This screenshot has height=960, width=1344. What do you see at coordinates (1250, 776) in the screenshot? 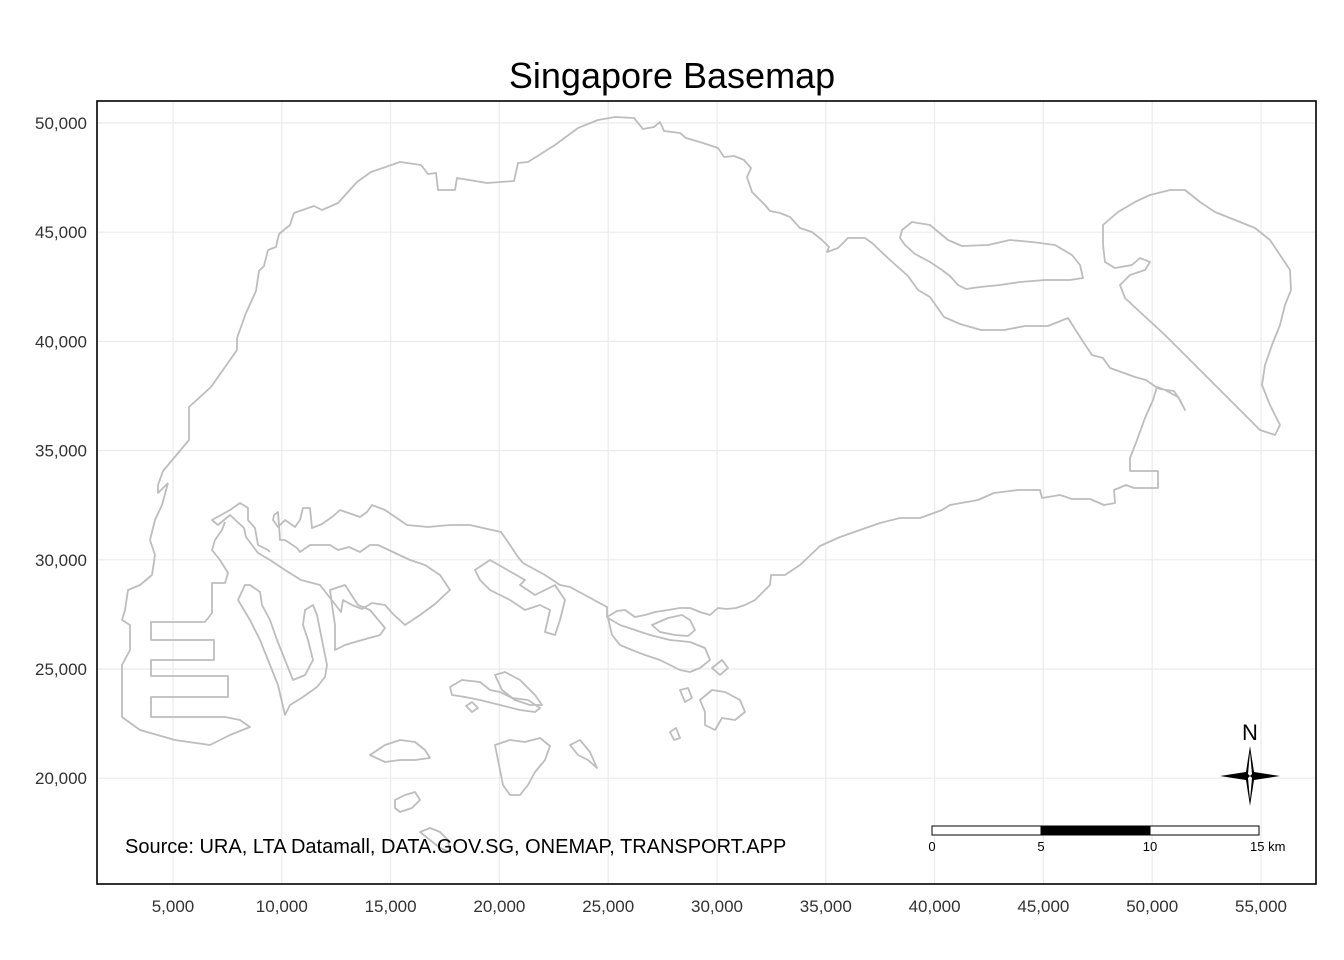
I see `compass-rose-inner-icon` at bounding box center [1250, 776].